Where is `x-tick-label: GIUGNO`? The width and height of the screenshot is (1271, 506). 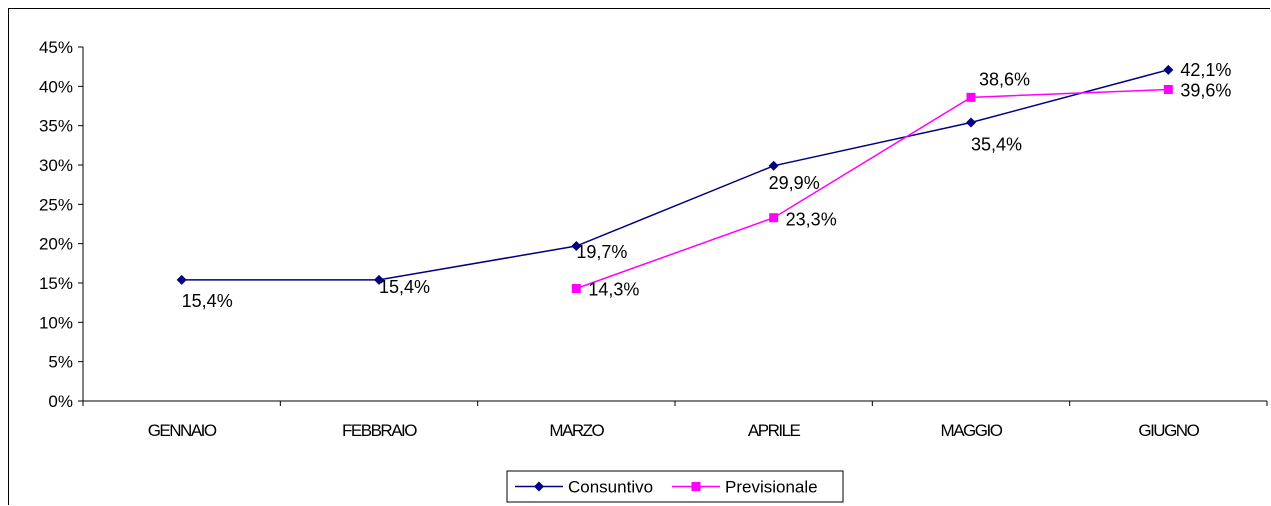 x-tick-label: GIUGNO is located at coordinates (1168, 430).